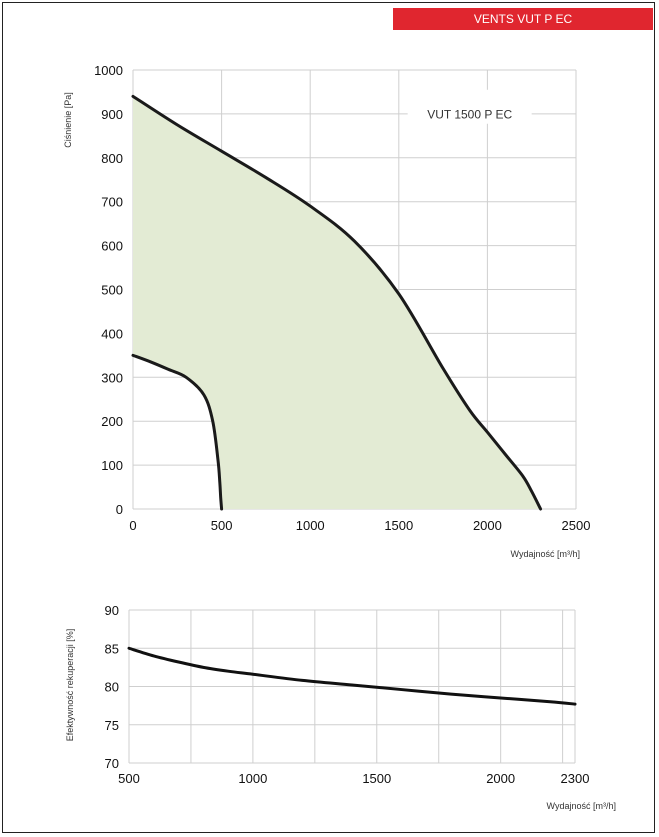 This screenshot has width=659, height=837. What do you see at coordinates (112, 763) in the screenshot?
I see `chart2-y-tick-label: 70` at bounding box center [112, 763].